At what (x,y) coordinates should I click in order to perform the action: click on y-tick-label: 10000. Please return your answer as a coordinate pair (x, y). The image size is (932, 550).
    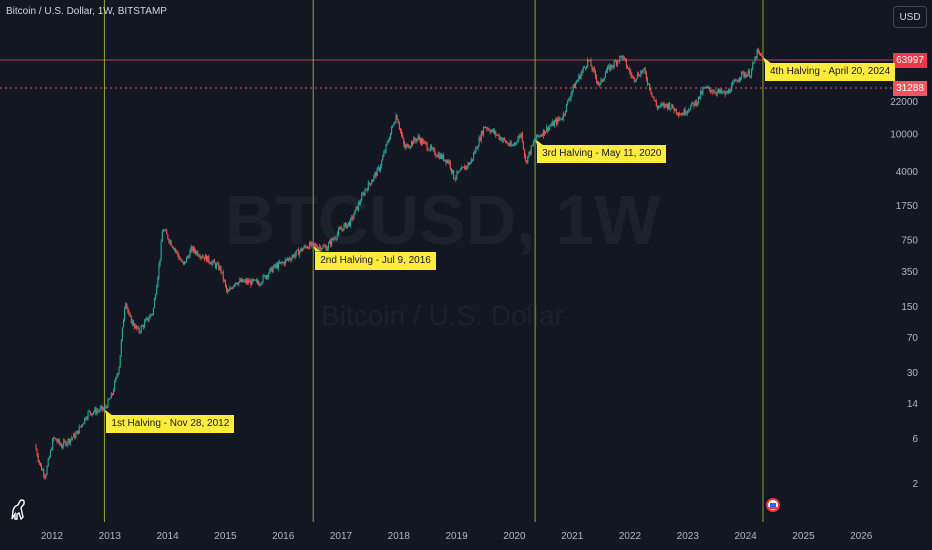
    Looking at the image, I should click on (904, 134).